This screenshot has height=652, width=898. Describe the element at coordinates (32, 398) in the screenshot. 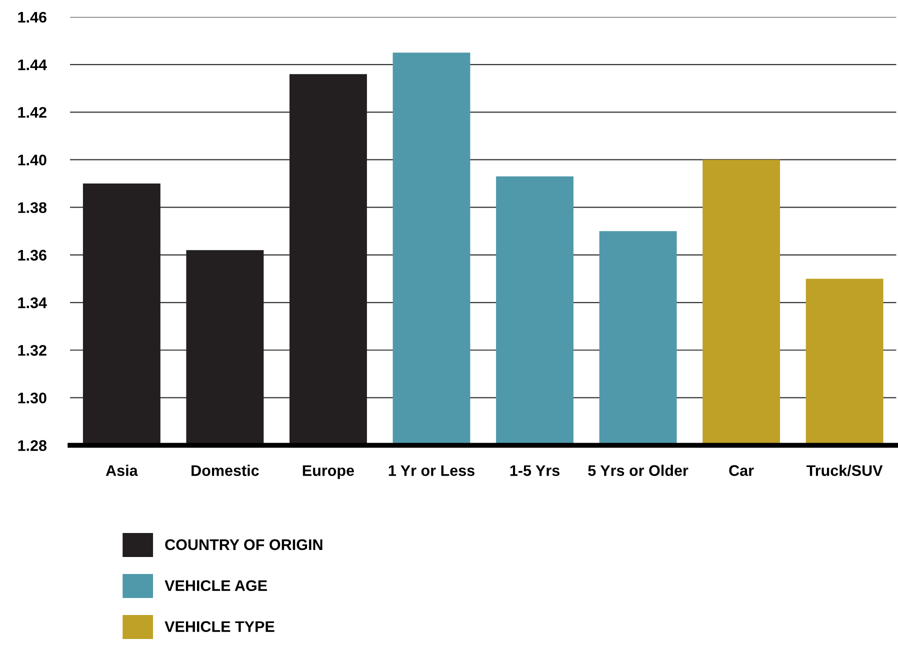

I see `y-tick-label: 1.30` at that location.